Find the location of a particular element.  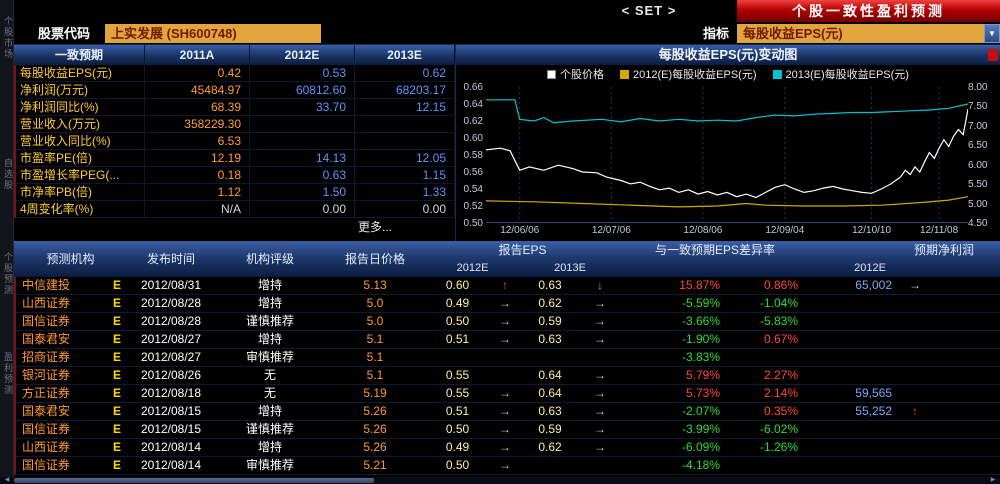

set-button: < SET > is located at coordinates (649, 10).